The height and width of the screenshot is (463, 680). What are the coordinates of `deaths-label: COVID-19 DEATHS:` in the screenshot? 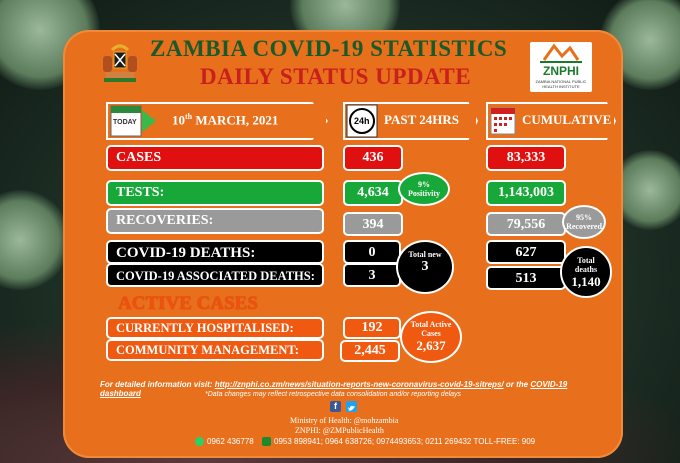 It's located at (215, 252).